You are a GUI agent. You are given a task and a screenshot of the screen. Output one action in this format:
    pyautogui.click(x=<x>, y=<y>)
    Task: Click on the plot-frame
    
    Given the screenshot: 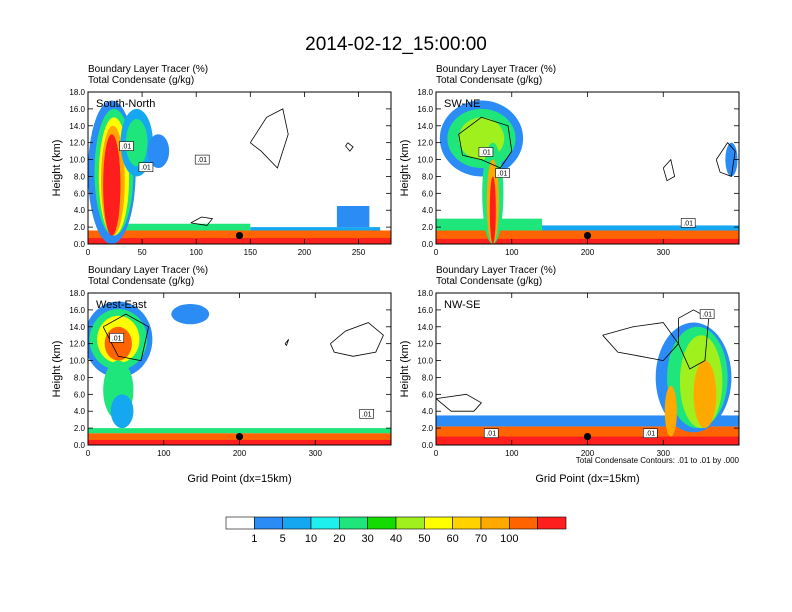 What is the action you would take?
    pyautogui.click(x=239, y=168)
    